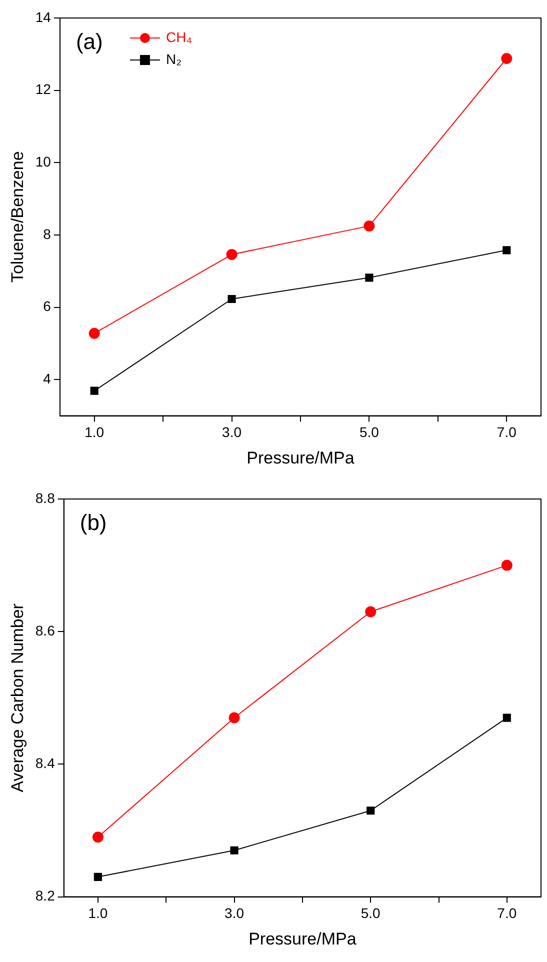 This screenshot has width=547, height=962. I want to click on legend-label: N₂, so click(174, 58).